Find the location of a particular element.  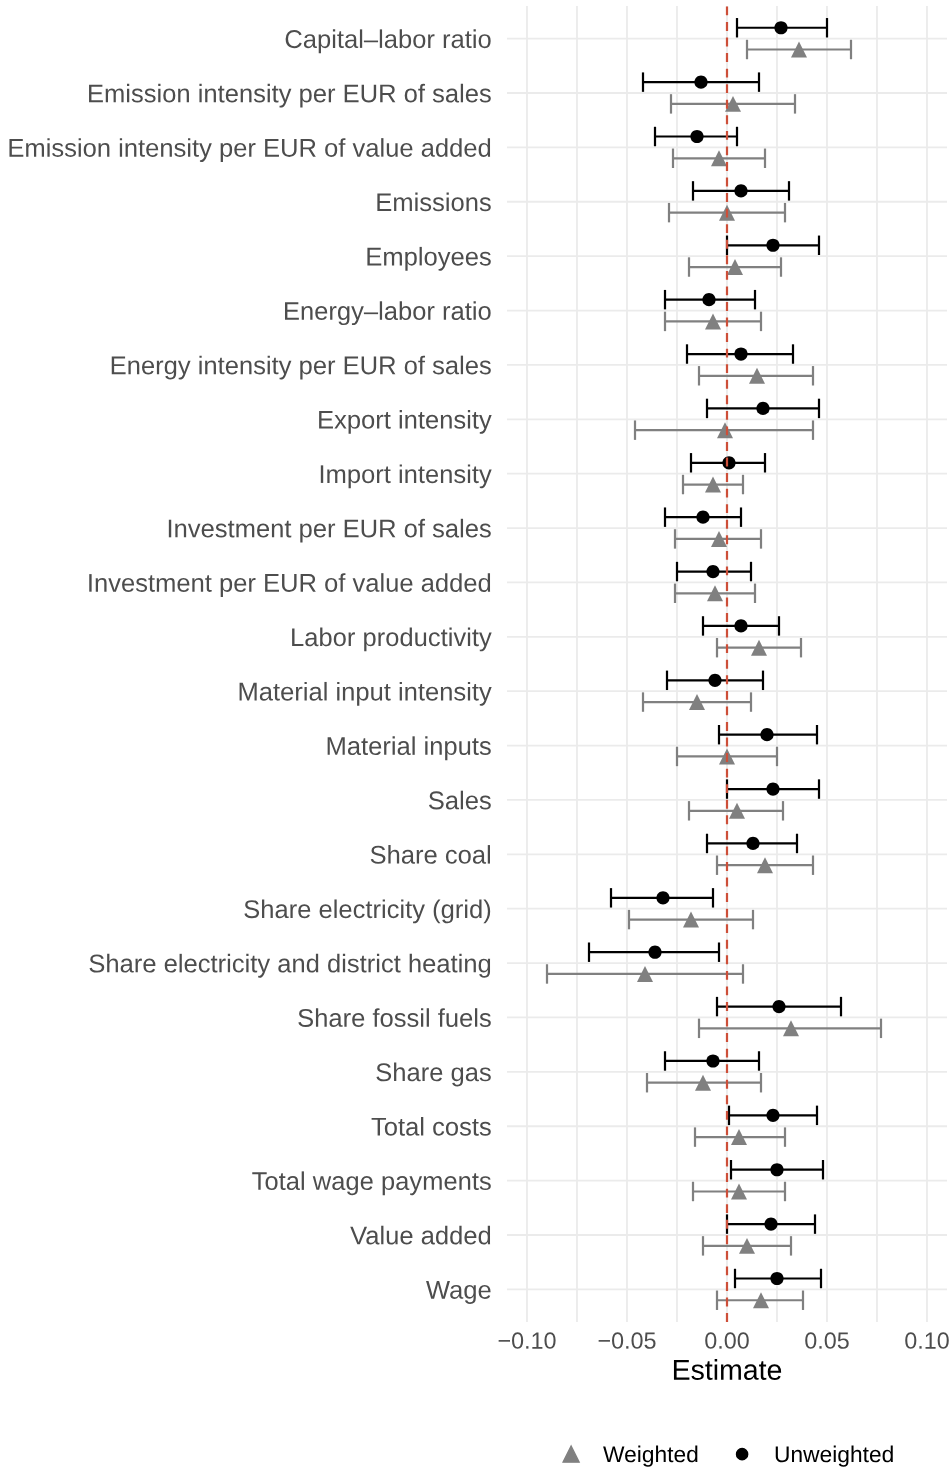

y-tick-label: Emission intensity per EUR of value added is located at coordinates (250, 150).